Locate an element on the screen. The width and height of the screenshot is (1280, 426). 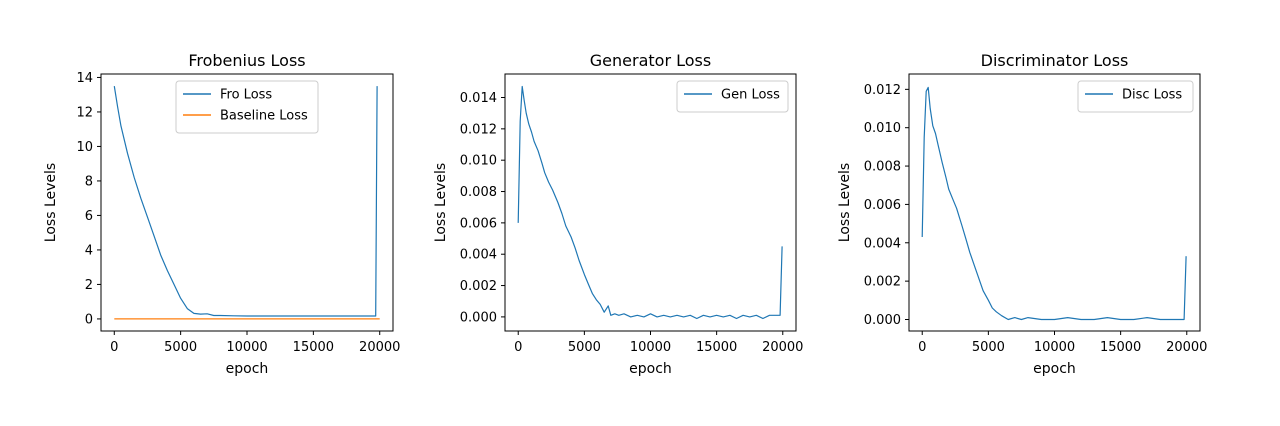
legend: Gen Loss is located at coordinates (732, 96).